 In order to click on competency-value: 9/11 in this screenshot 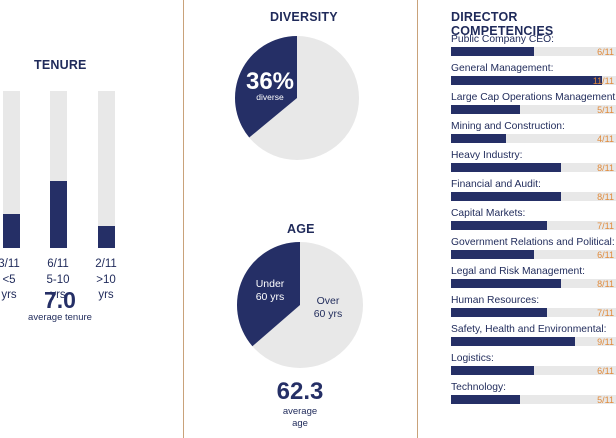, I will do `click(605, 342)`.